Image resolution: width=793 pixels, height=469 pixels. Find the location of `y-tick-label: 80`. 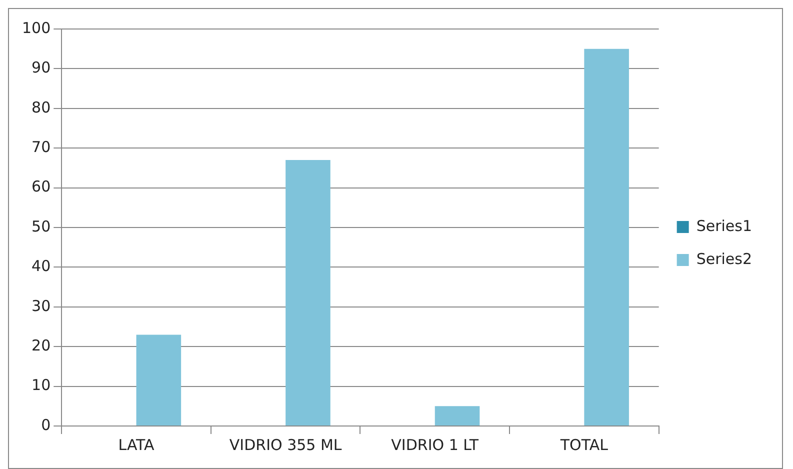

y-tick-label: 80 is located at coordinates (41, 107).